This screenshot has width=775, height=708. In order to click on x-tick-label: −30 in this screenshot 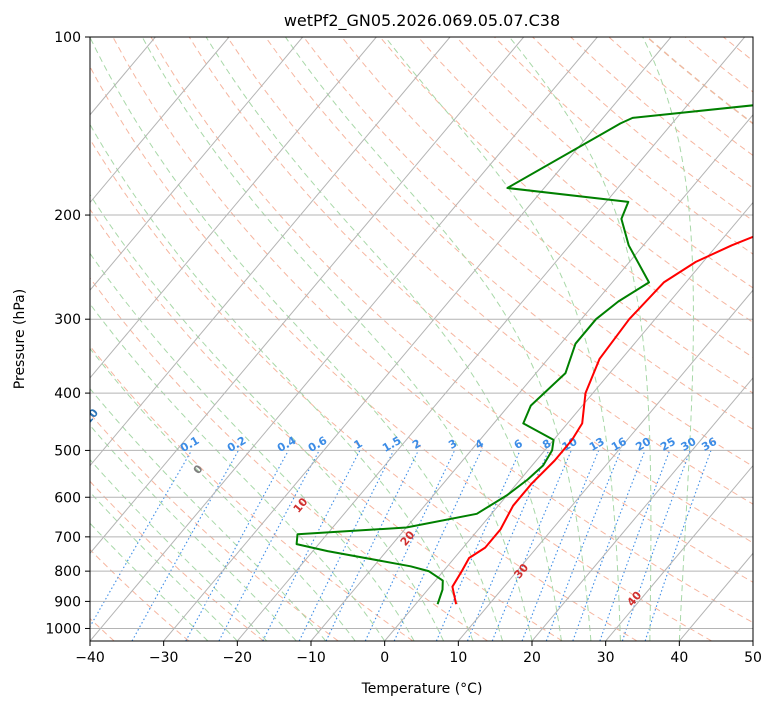, I will do `click(164, 658)`.